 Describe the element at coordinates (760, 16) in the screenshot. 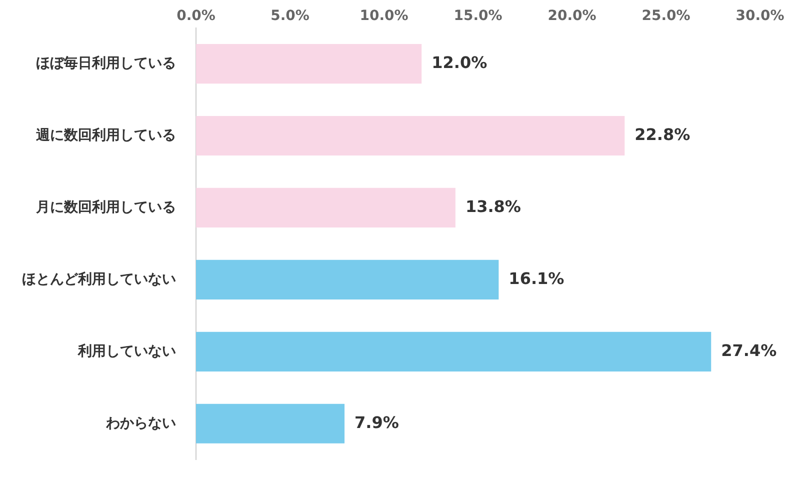

I see `x-tick-label: 30.0%` at that location.